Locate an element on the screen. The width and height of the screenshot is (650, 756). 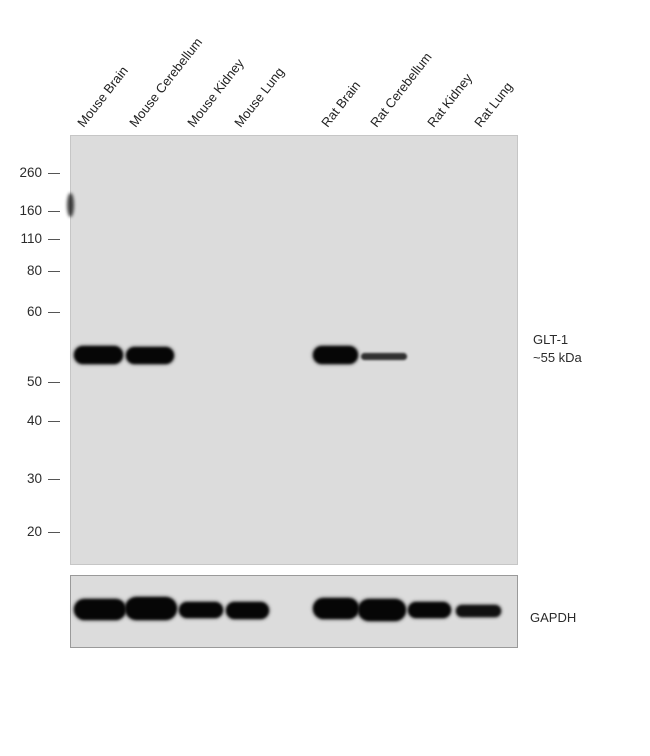
mw-marker-260: 260 is located at coordinates (35, 173).